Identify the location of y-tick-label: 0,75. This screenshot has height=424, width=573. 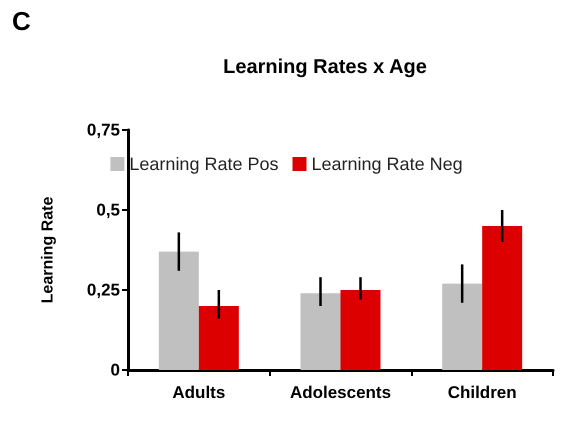
(103, 130).